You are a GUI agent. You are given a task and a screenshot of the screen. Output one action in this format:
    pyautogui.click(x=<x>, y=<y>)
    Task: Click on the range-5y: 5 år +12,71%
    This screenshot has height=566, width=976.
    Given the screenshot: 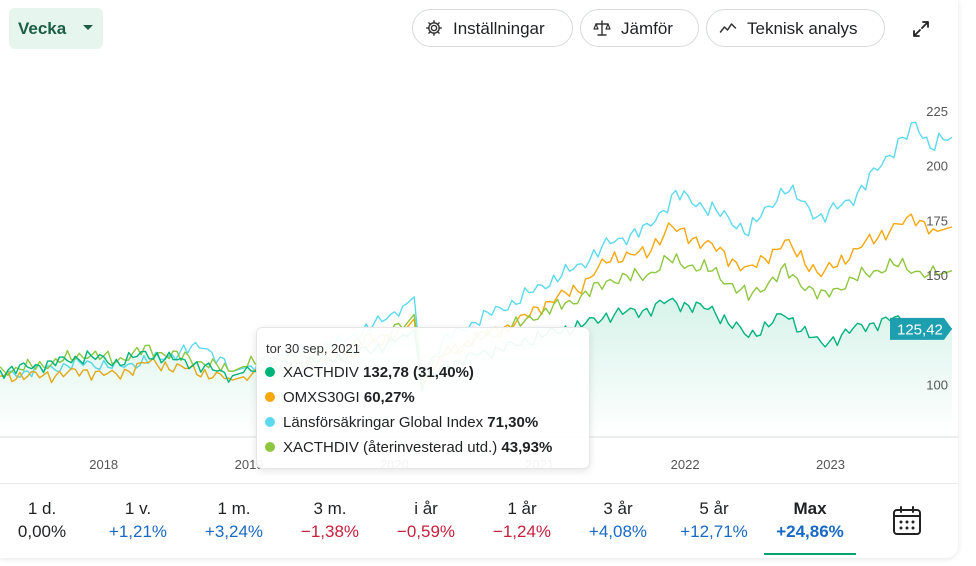 What is the action you would take?
    pyautogui.click(x=714, y=520)
    